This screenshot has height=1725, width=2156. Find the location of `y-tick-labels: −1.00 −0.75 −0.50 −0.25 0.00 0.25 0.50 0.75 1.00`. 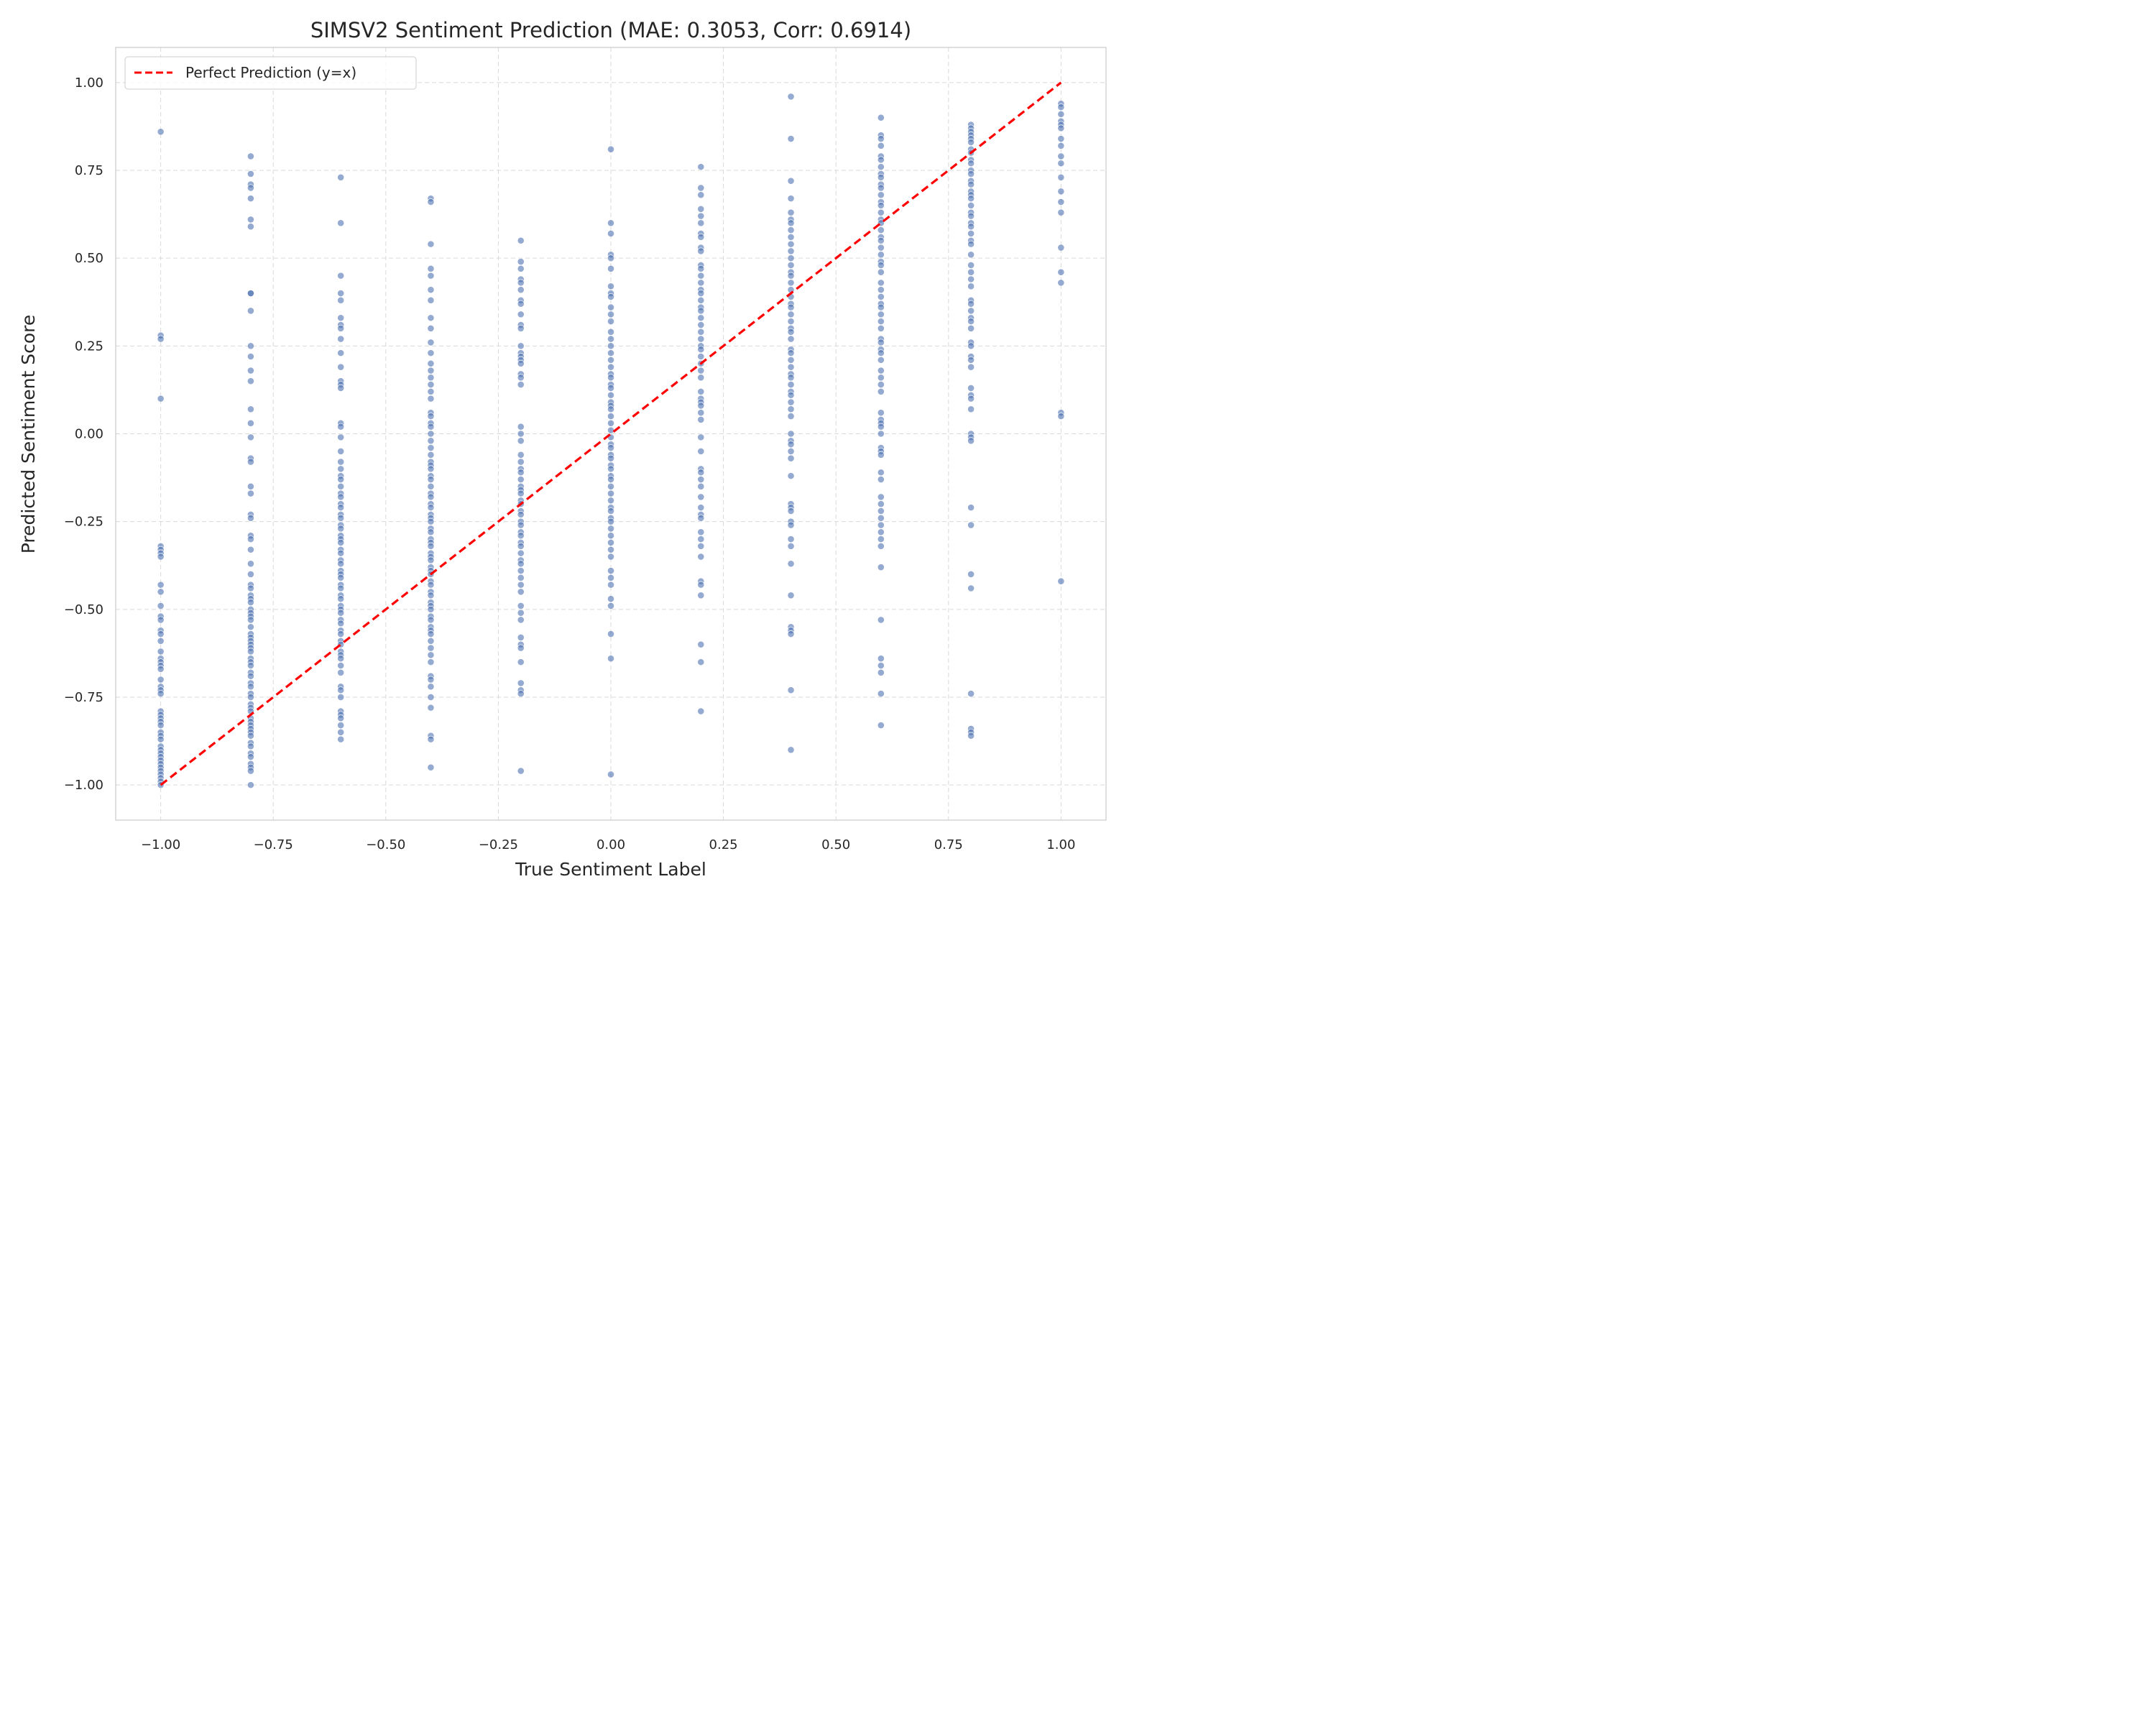

y-tick-labels: −1.00 −0.75 −0.50 −0.25 0.00 0.25 0.50 0.75 1.00 is located at coordinates (83, 434).